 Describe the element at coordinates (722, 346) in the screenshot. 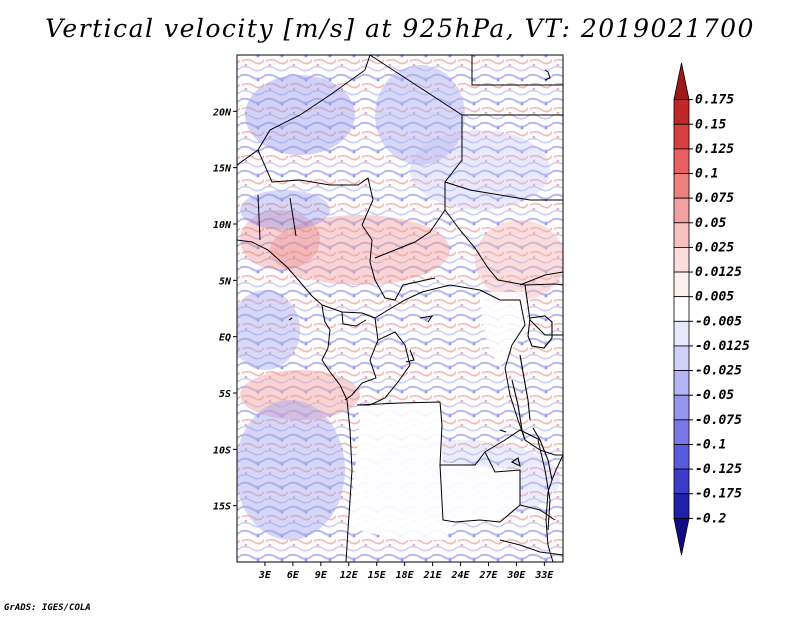

I see `colorbar-label: -0.0125` at that location.